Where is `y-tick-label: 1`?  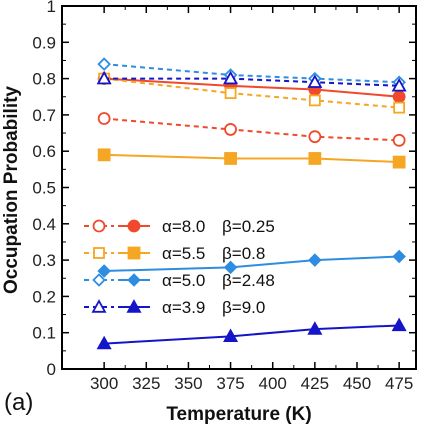 y-tick-label: 1 is located at coordinates (51, 8).